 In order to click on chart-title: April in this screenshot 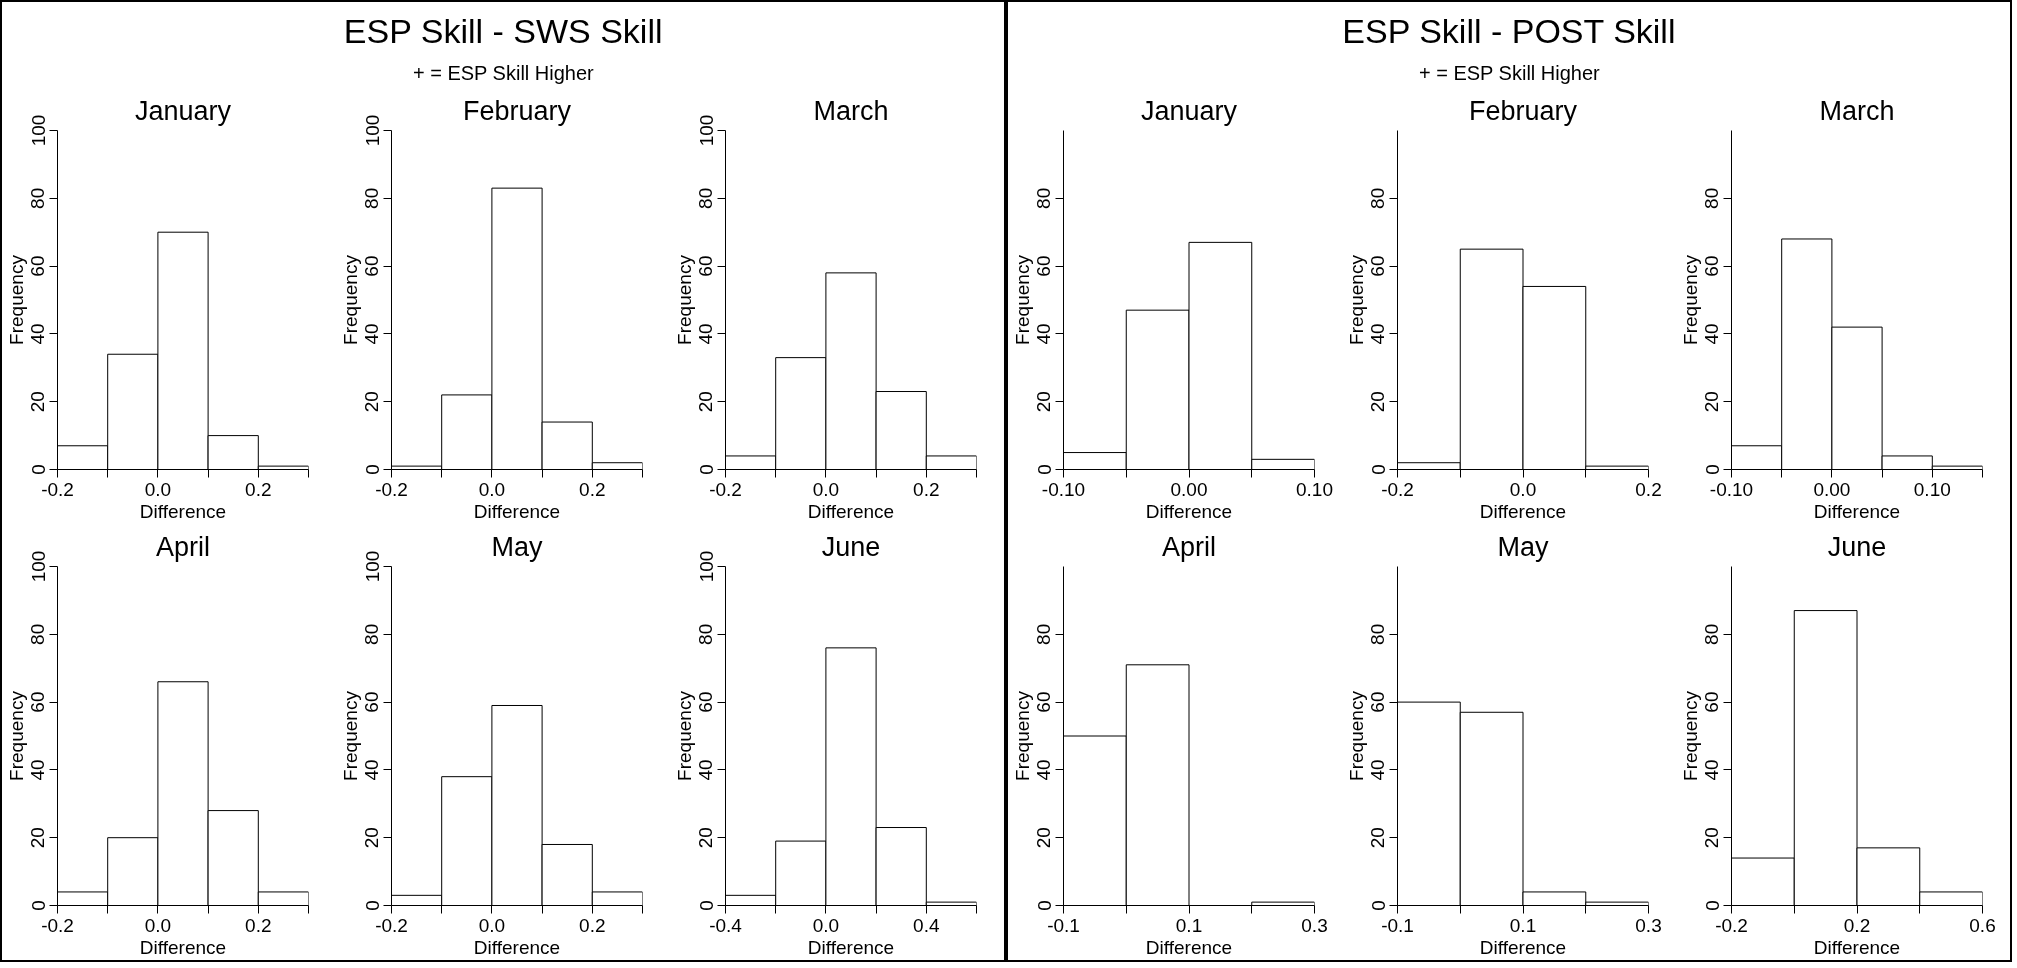, I will do `click(1189, 546)`.